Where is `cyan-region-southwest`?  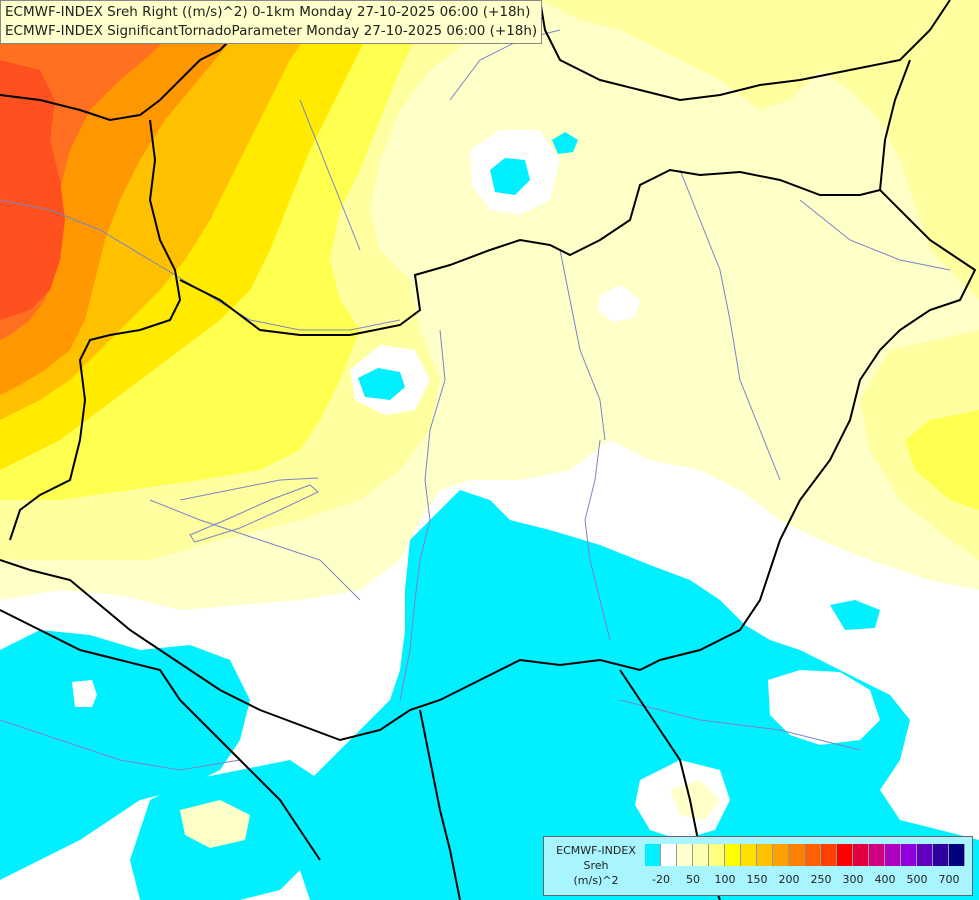 cyan-region-southwest is located at coordinates (125, 755).